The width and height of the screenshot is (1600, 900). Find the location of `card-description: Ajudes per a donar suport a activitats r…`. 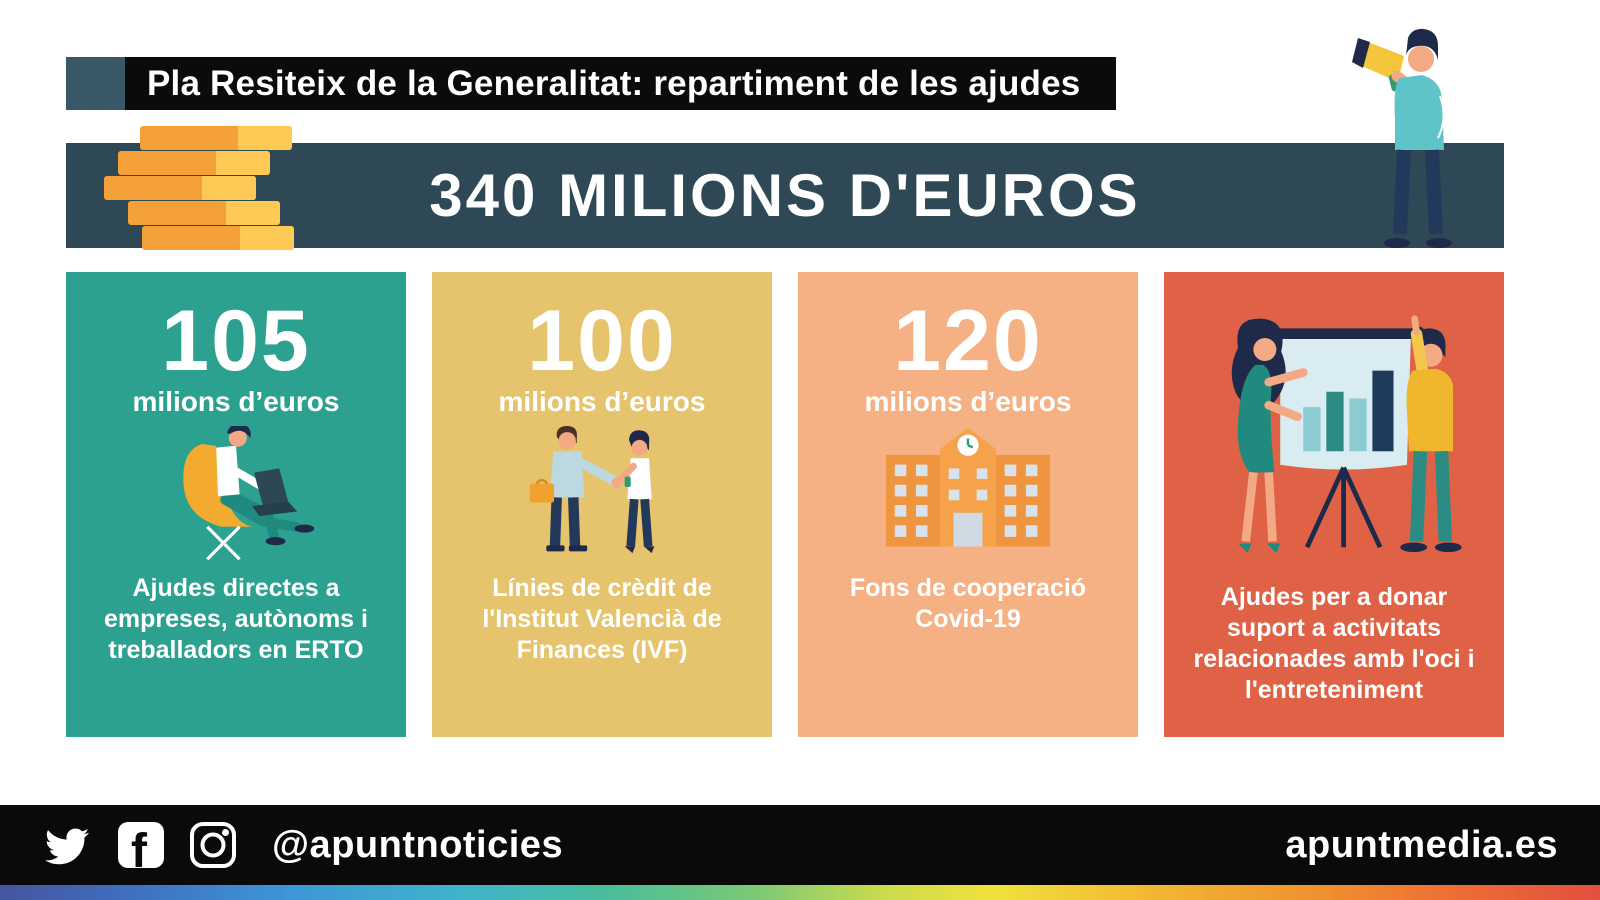

card-description: Ajudes per a donar suport a activitats r… is located at coordinates (1334, 643).